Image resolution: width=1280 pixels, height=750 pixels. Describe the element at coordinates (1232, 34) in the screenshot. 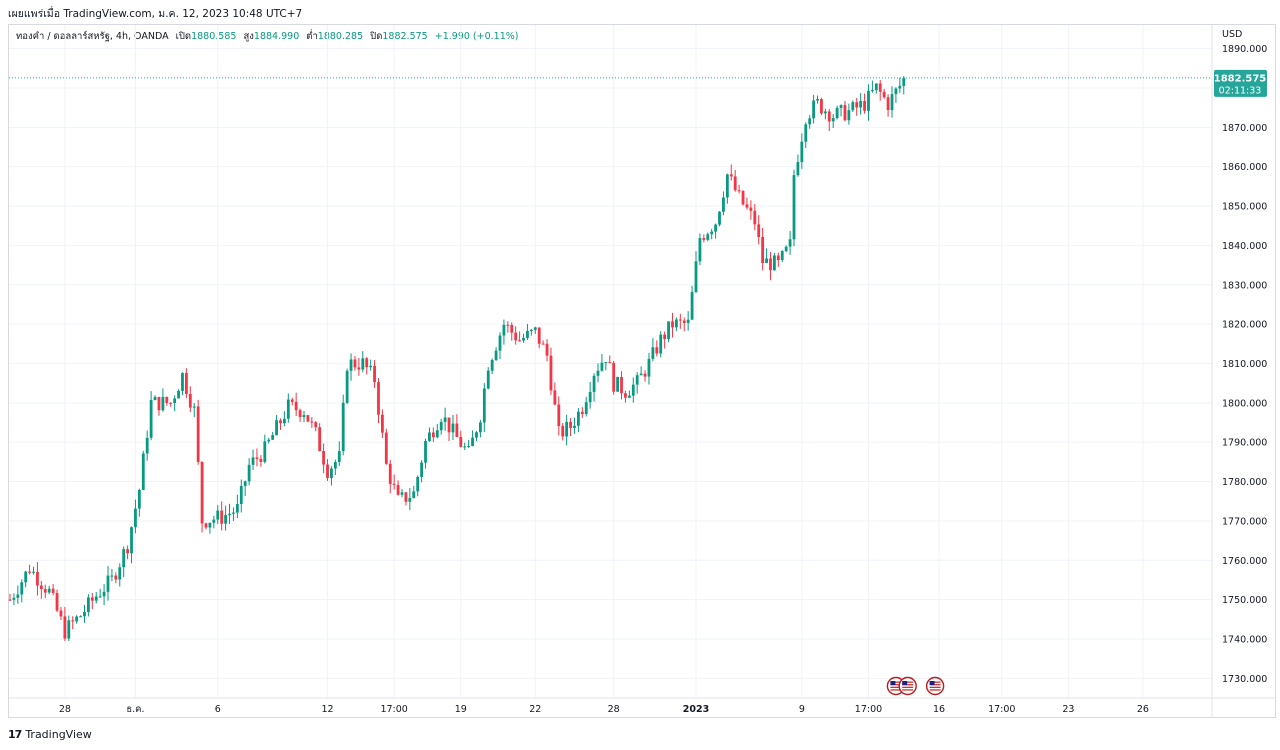

I see `currency-unit: USD` at that location.